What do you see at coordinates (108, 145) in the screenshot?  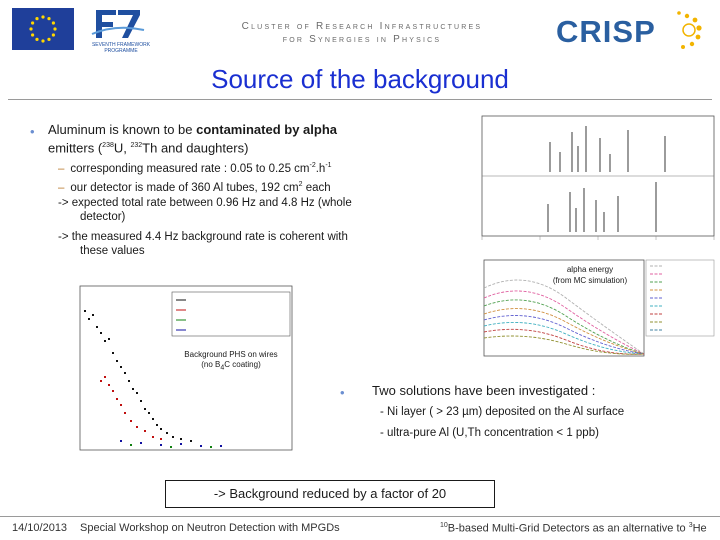 I see `u-isotope: 238` at bounding box center [108, 145].